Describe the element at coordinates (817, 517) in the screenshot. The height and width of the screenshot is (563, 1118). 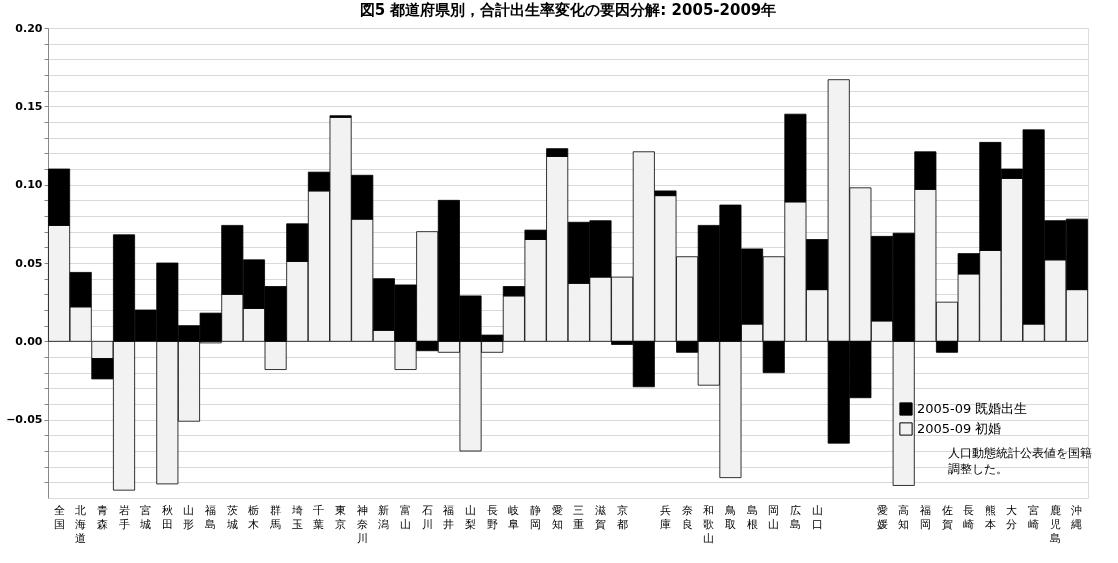
I see `x-tick-label: 山口` at that location.